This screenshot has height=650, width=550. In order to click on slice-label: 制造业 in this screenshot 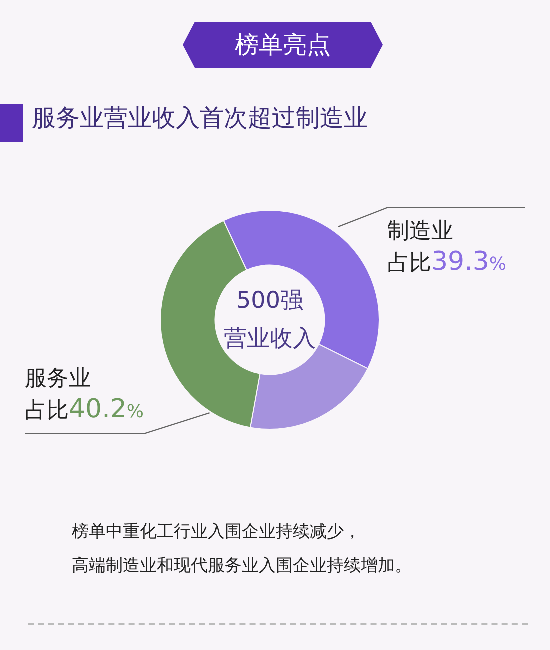, I will do `click(421, 231)`.